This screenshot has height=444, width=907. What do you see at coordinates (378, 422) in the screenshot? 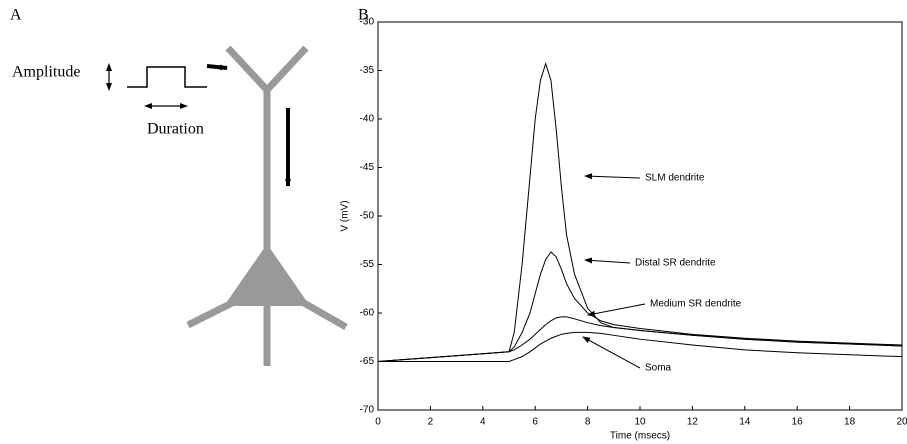
I see `x-tick-label: 0` at bounding box center [378, 422].